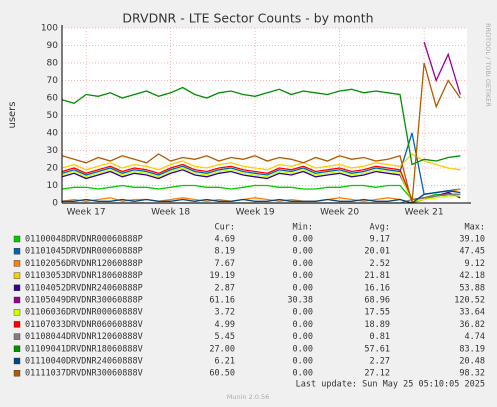 Image resolution: width=497 pixels, height=407 pixels. Describe the element at coordinates (472, 276) in the screenshot. I see `legend-value: 42.18` at that location.